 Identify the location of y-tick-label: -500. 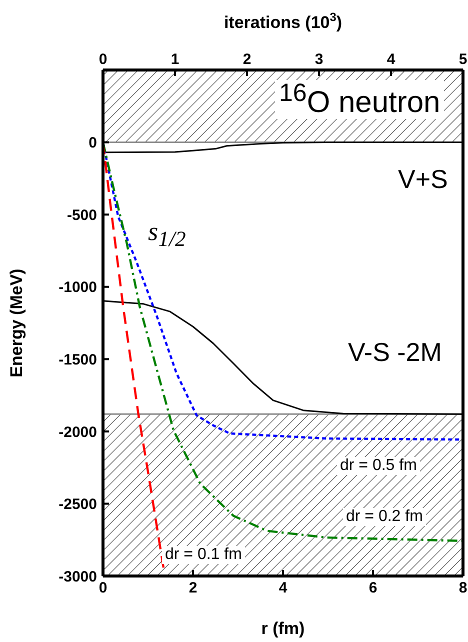
(81, 215).